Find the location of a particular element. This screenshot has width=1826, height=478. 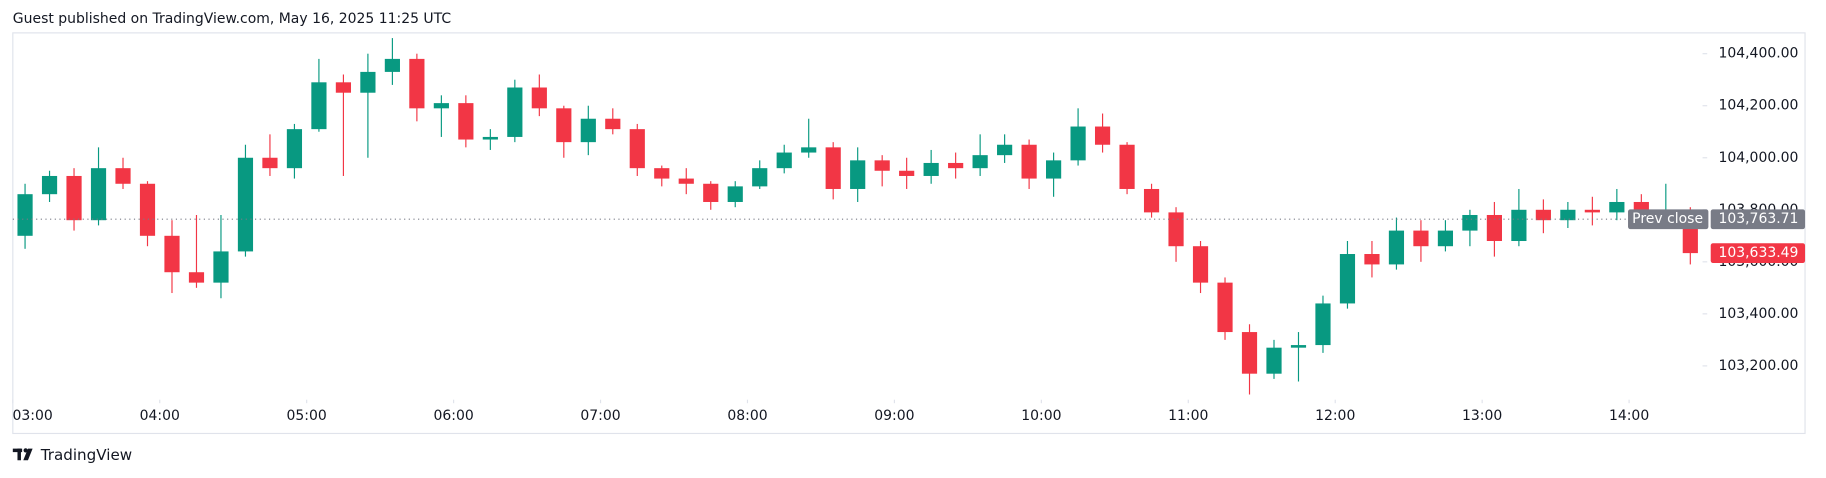

brand-name: TradingView is located at coordinates (86, 455).